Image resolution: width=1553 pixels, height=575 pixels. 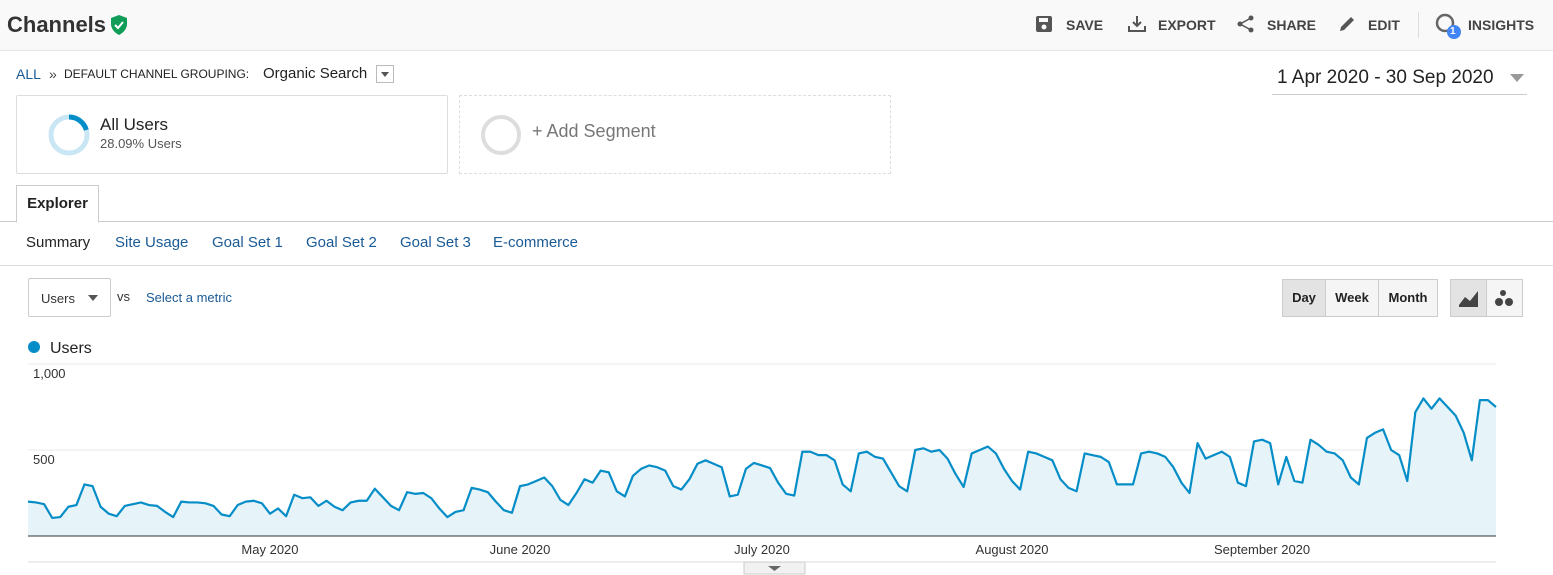 What do you see at coordinates (141, 143) in the screenshot?
I see `segment-detail: 28.09% Users` at bounding box center [141, 143].